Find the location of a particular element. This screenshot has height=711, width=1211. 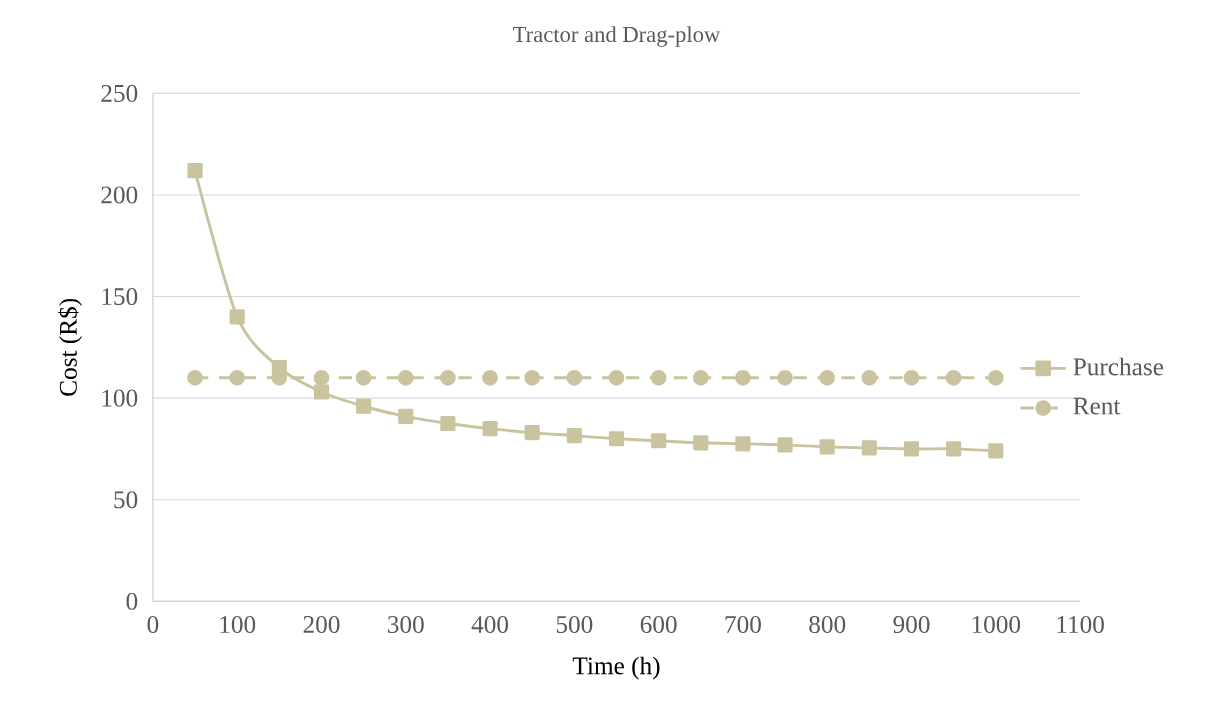

x-tick-label: 1100 is located at coordinates (1080, 624).